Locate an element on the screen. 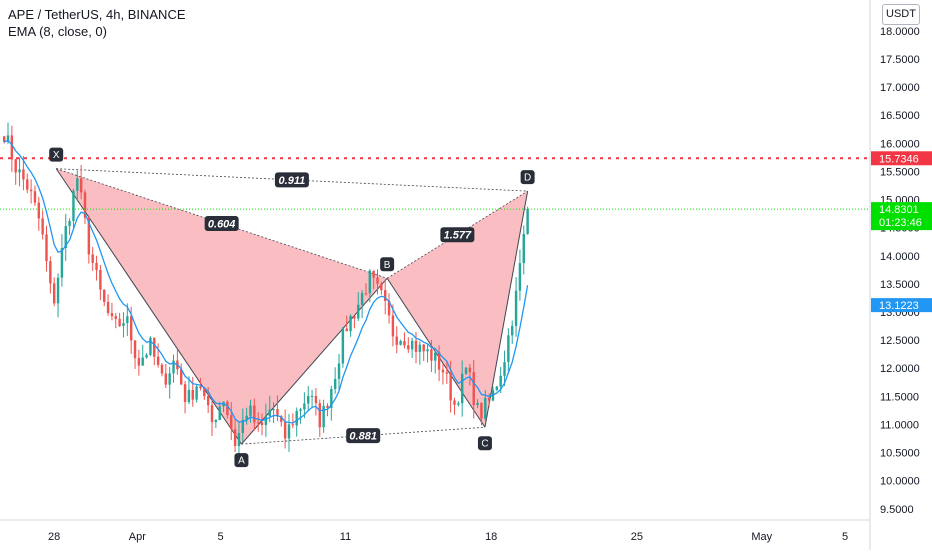 This screenshot has height=555, width=932. levels-layer is located at coordinates (435, 183).